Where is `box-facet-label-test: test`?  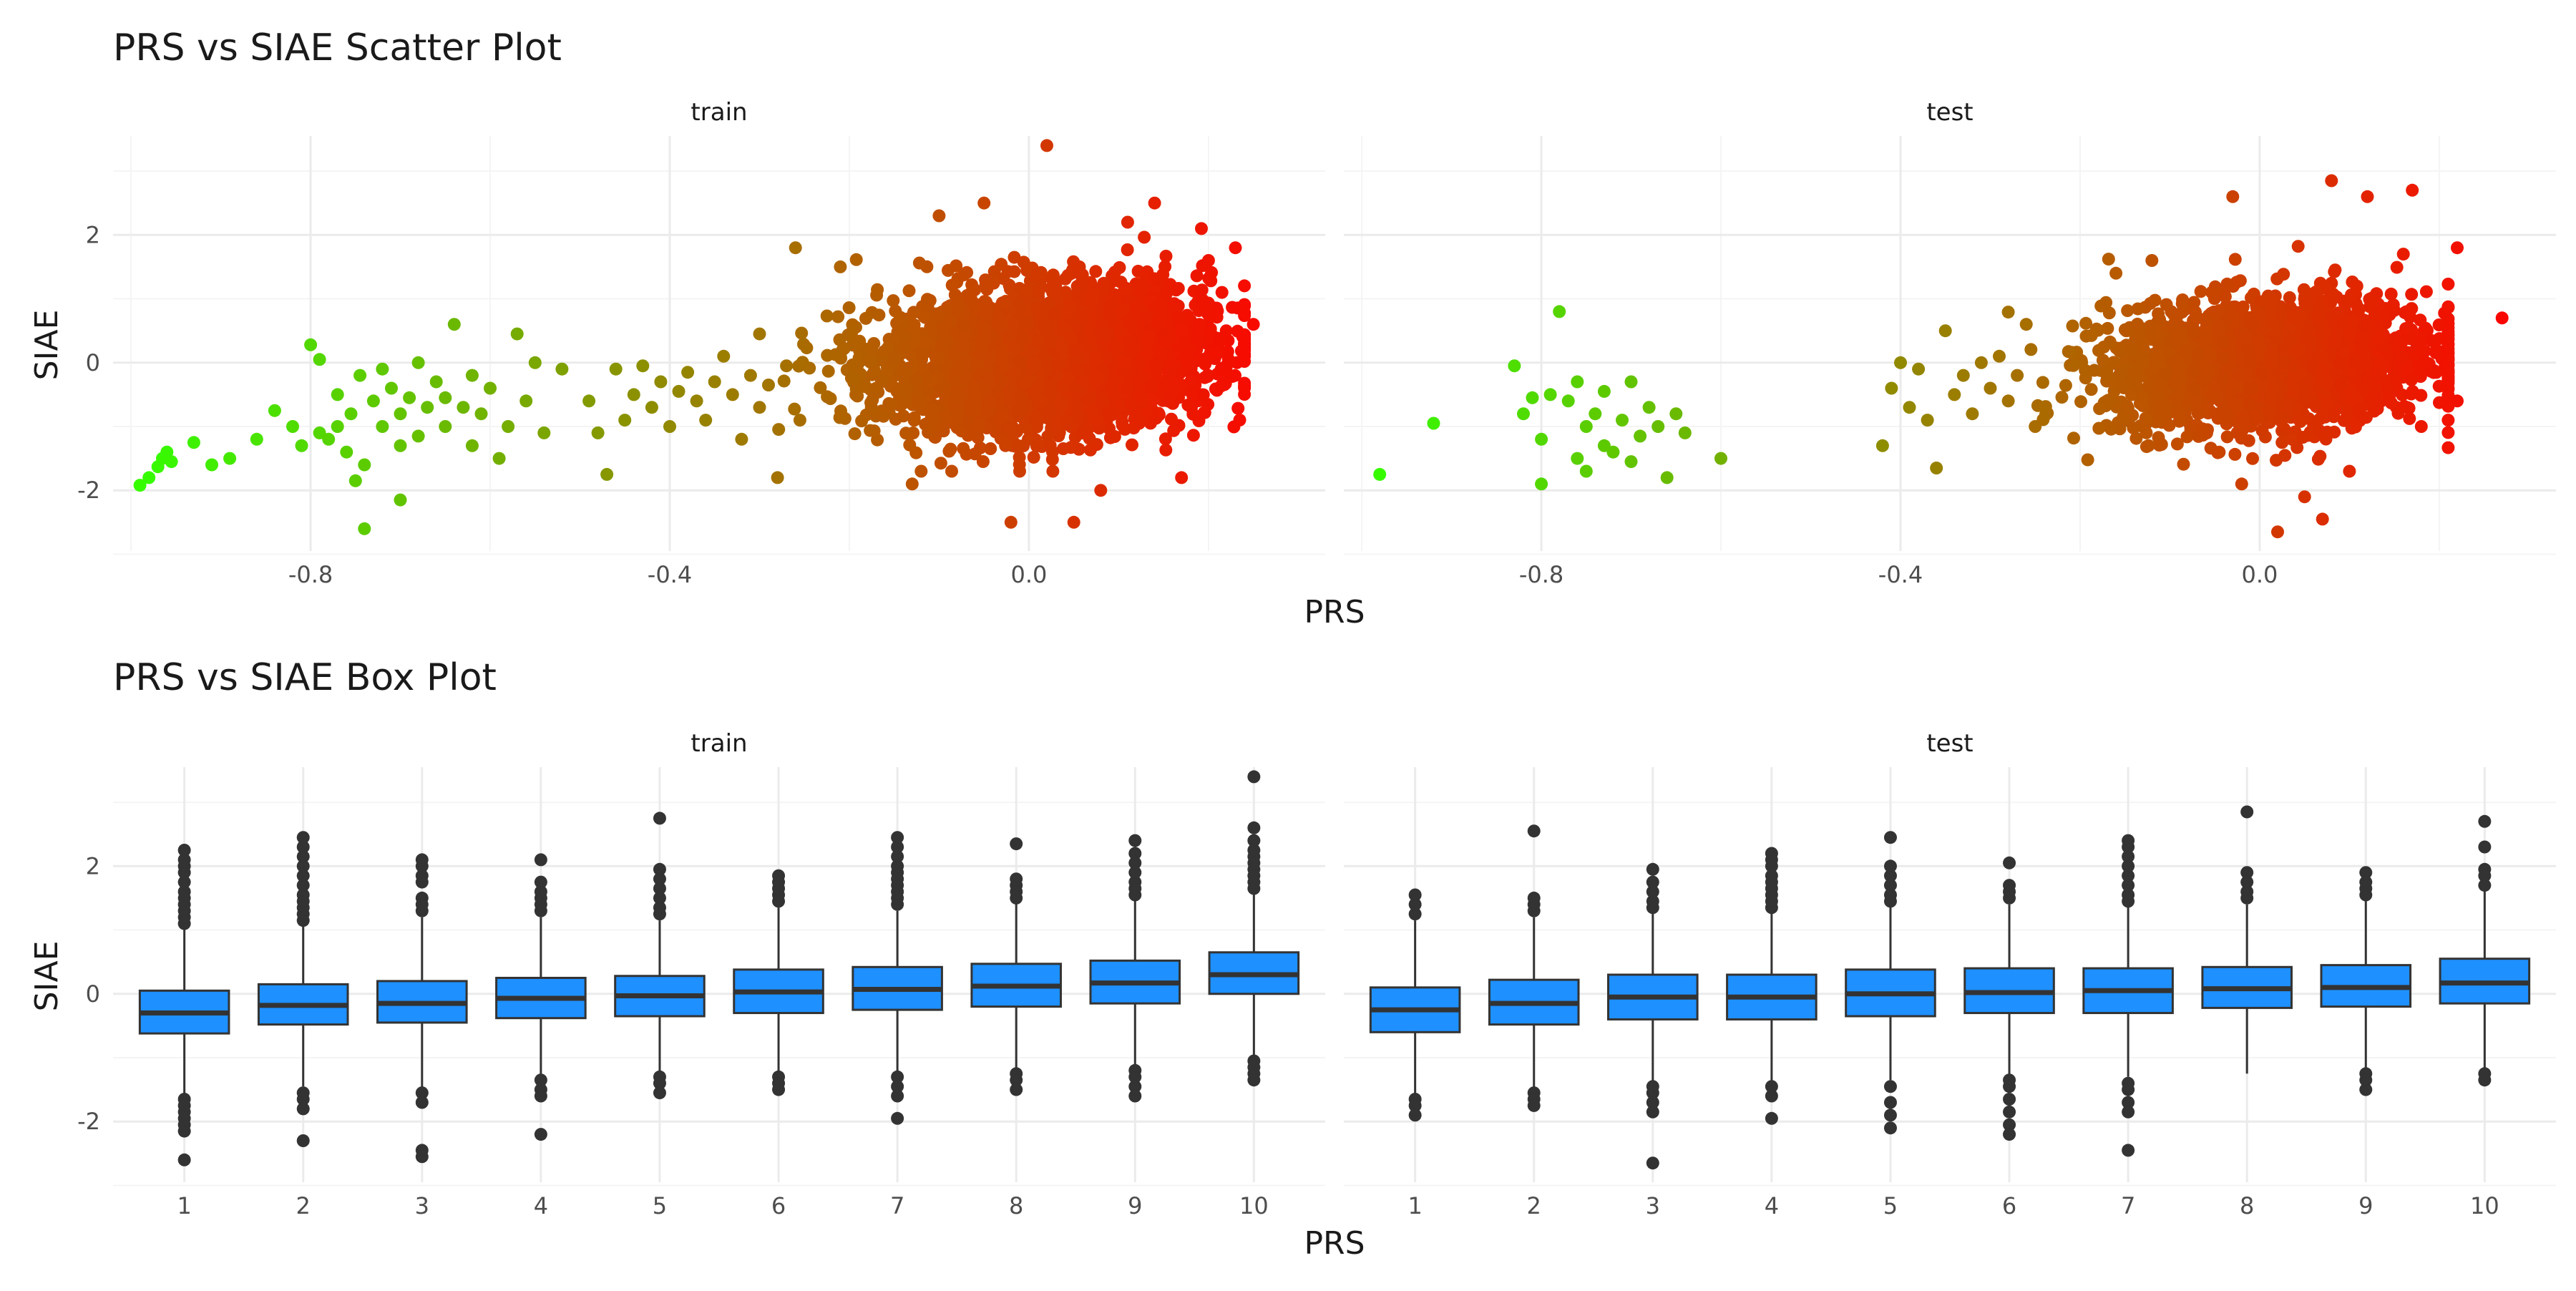 box-facet-label-test: test is located at coordinates (1949, 743).